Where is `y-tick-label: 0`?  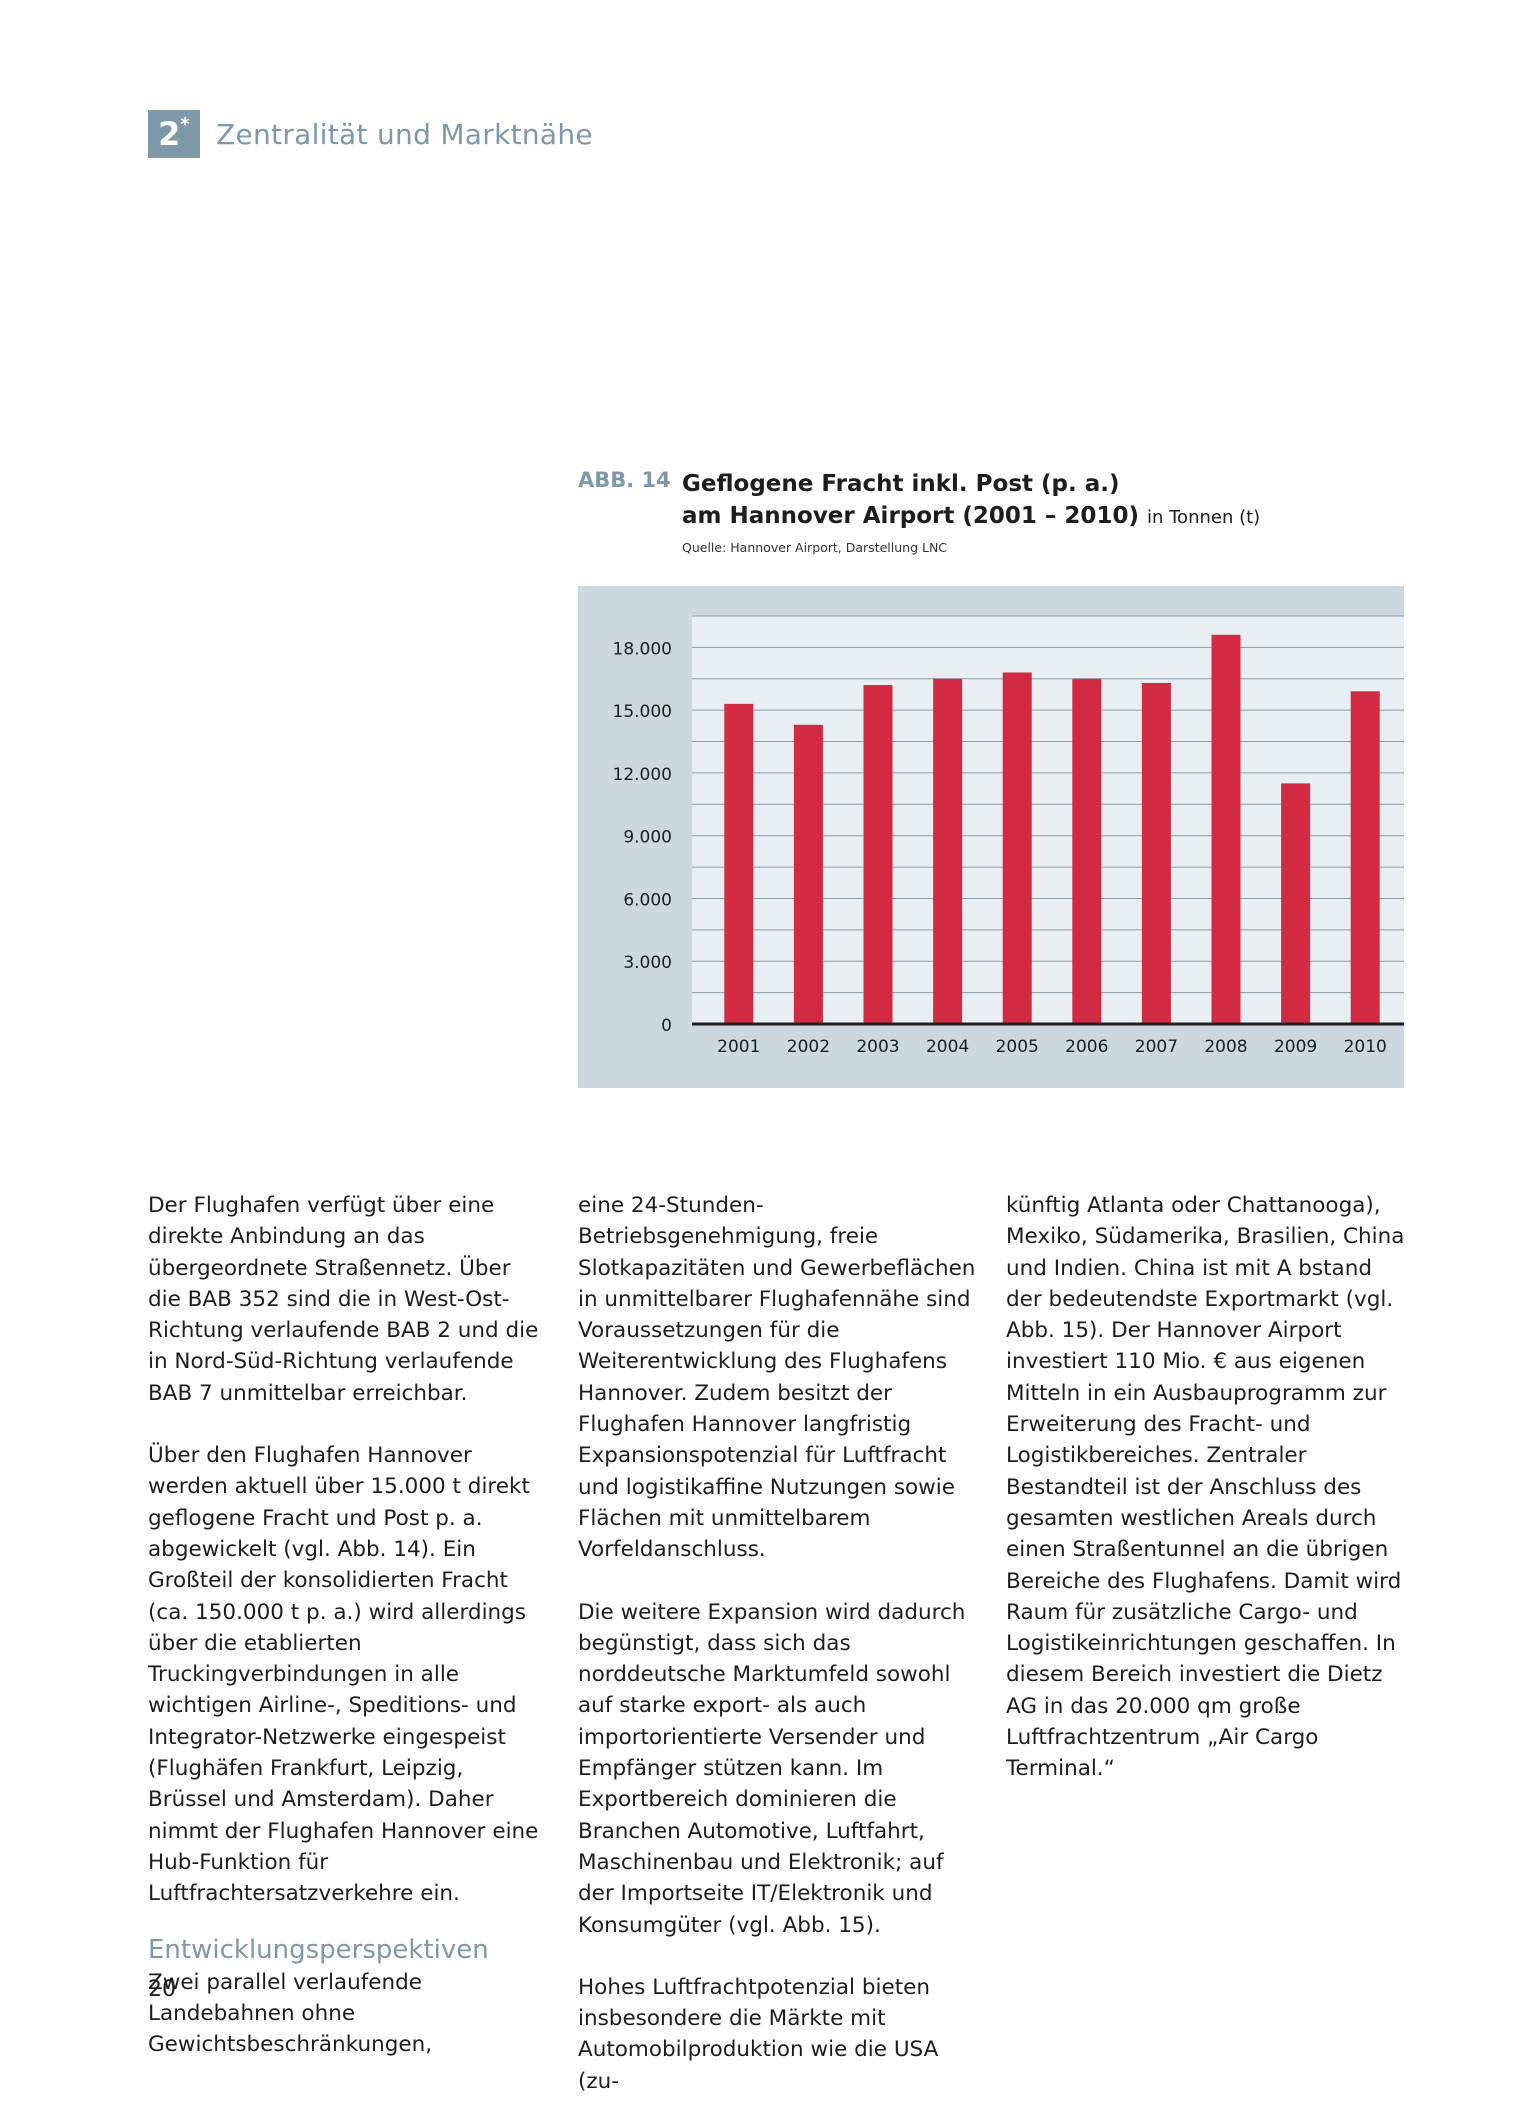 y-tick-label: 0 is located at coordinates (666, 1026).